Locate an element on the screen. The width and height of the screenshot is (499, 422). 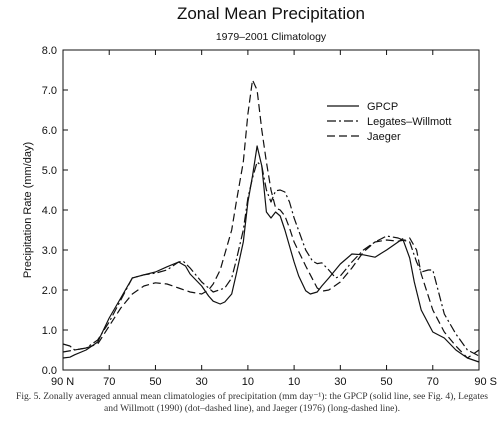
chart-subtitle: 1979–2001 Climatology is located at coordinates (271, 37).